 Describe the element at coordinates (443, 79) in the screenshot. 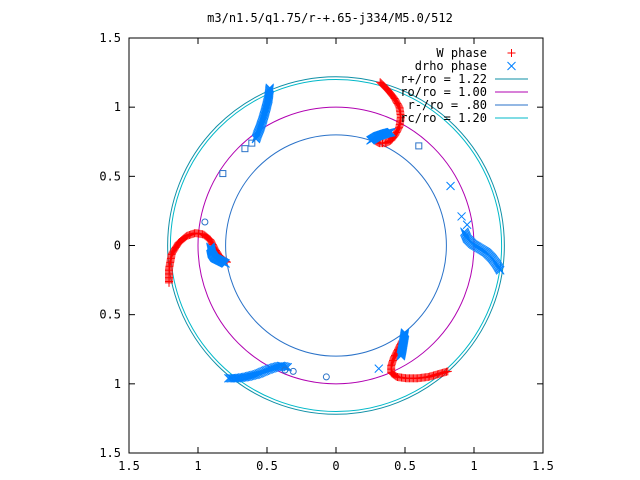

I see `legend-label: r+/ro = 1.22` at that location.